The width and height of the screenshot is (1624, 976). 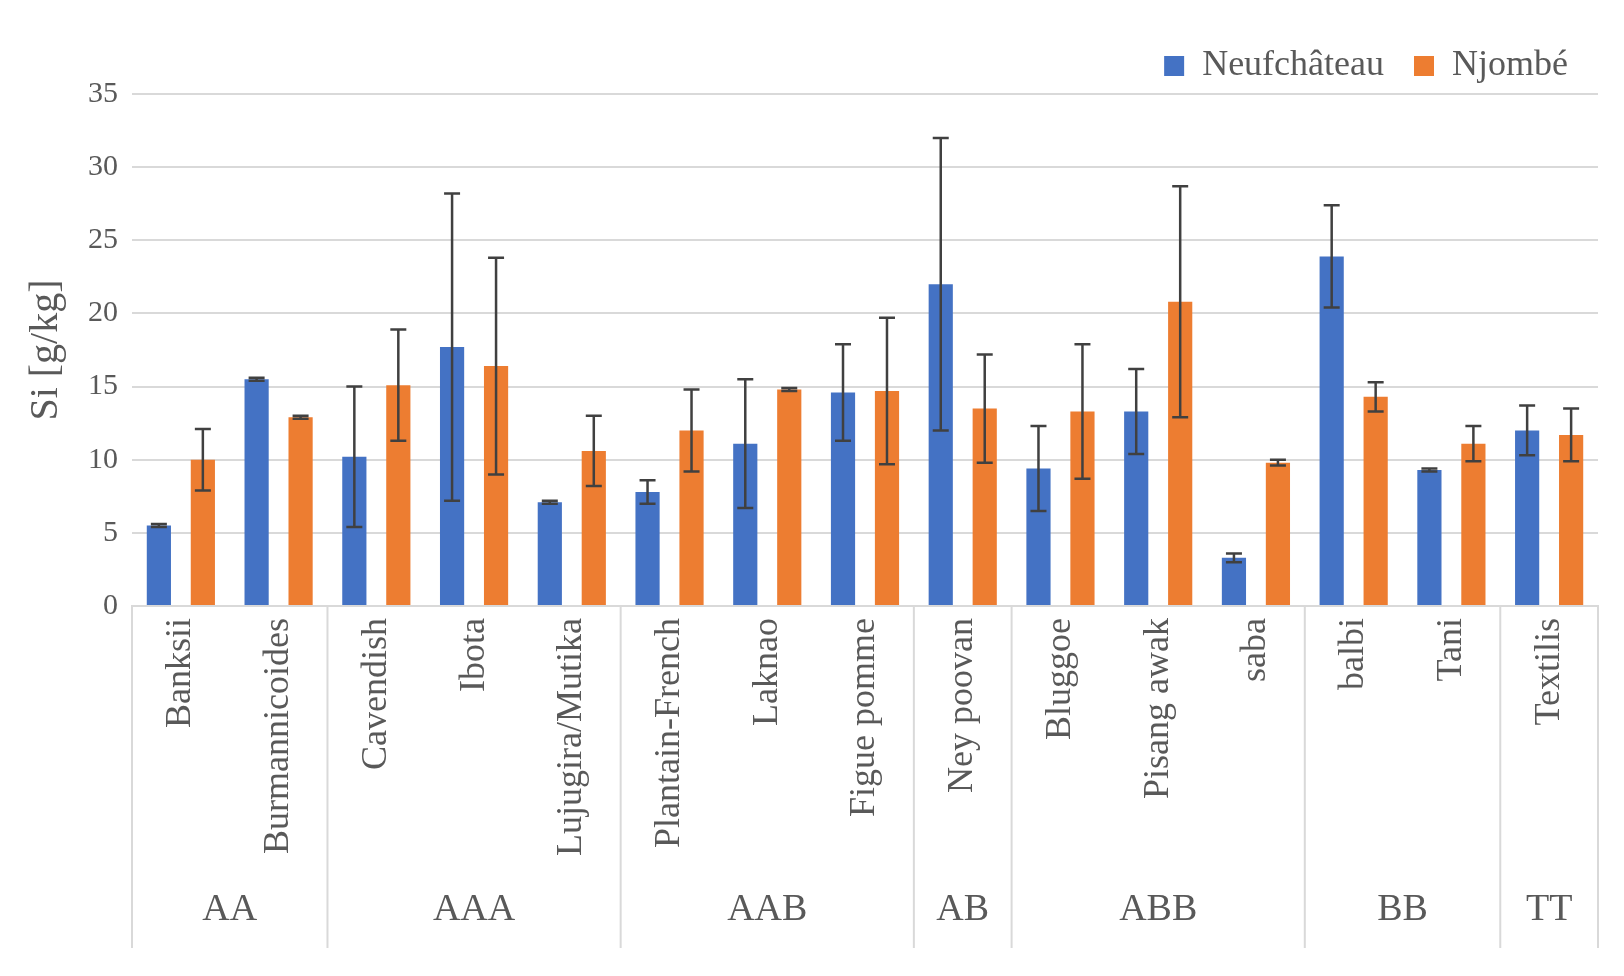 I want to click on y-tick-label: 25, so click(x=103, y=238).